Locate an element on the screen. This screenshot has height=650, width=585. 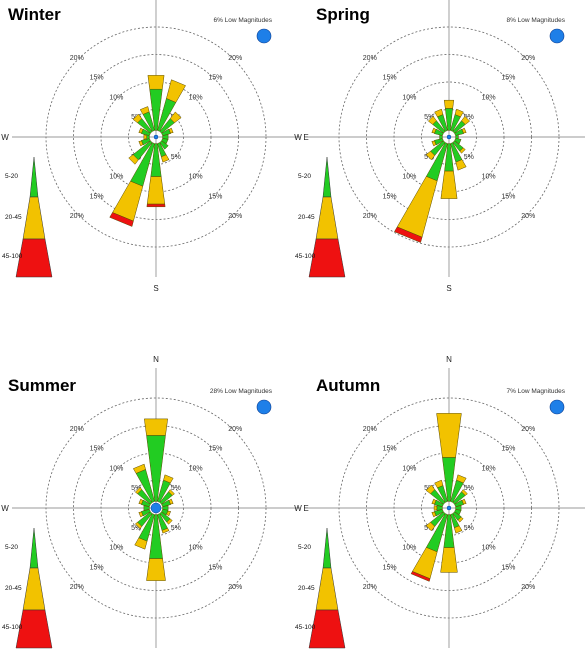
petal-112.5-band-5-20 is located at coordinates (165, 512).